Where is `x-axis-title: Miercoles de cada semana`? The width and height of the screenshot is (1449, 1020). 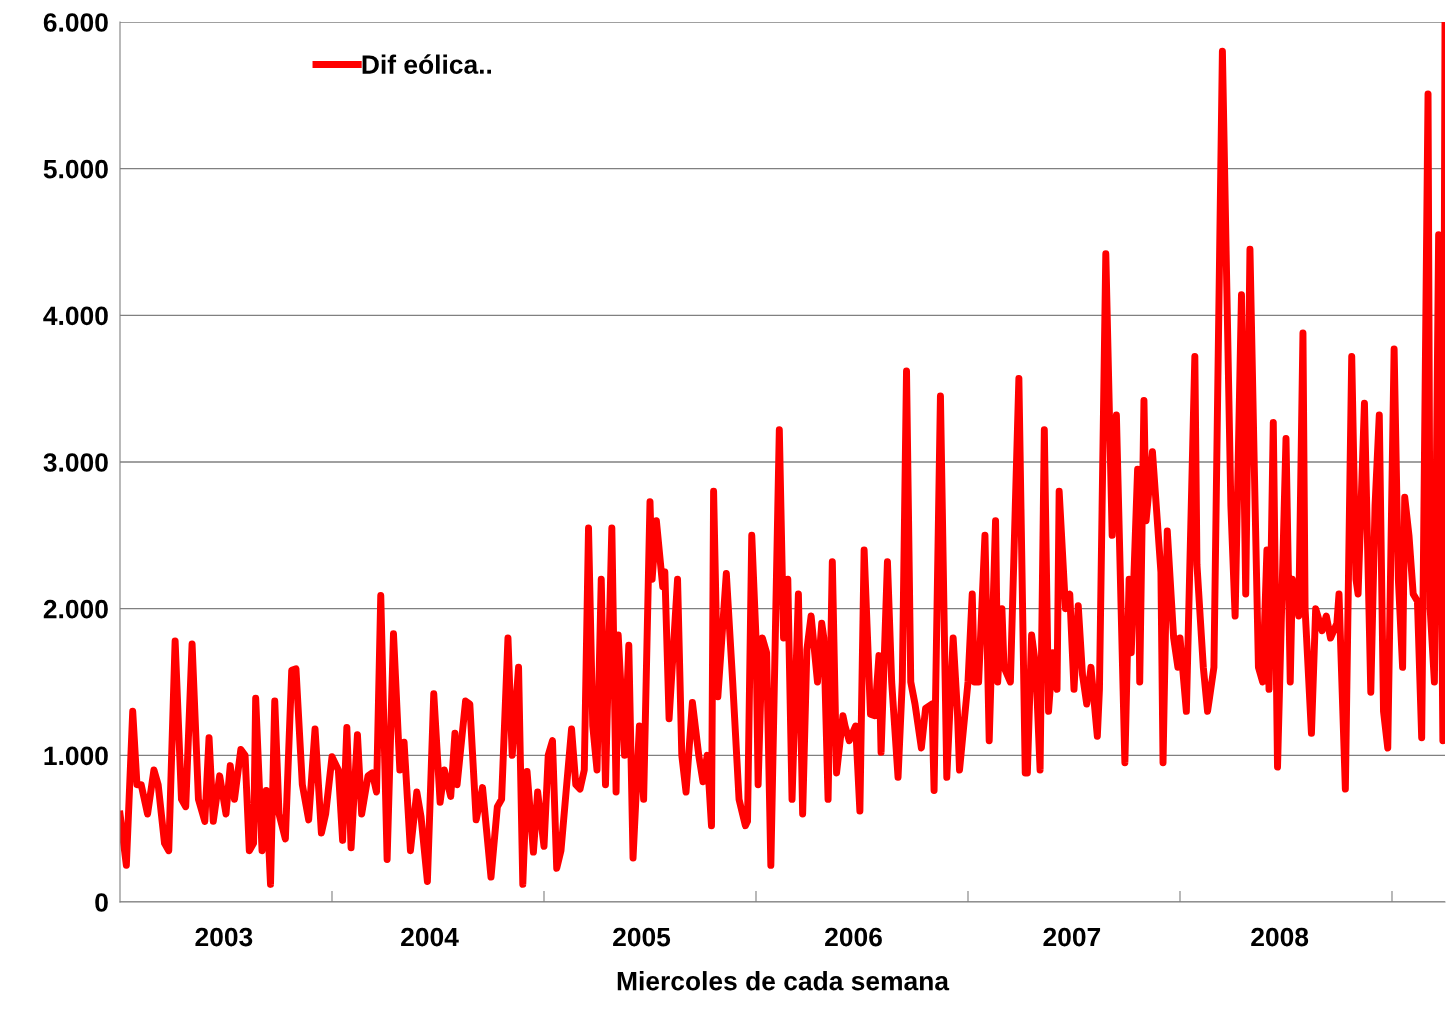 x-axis-title: Miercoles de cada semana is located at coordinates (783, 981).